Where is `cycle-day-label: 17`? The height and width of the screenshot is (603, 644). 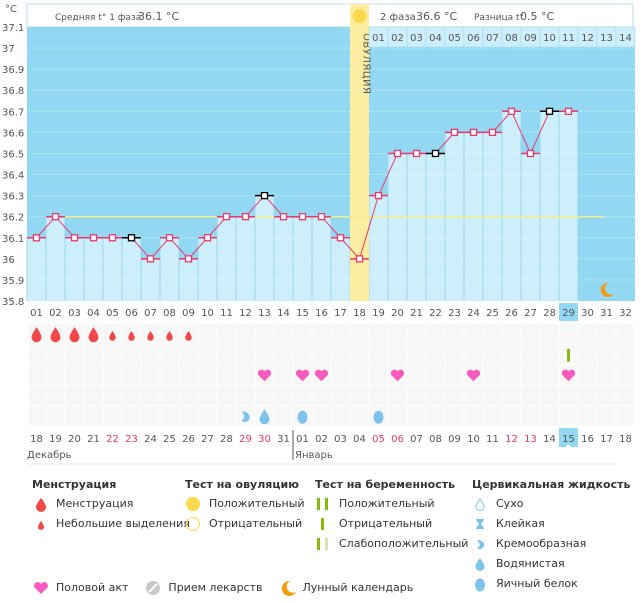
cycle-day-label: 17 is located at coordinates (340, 313).